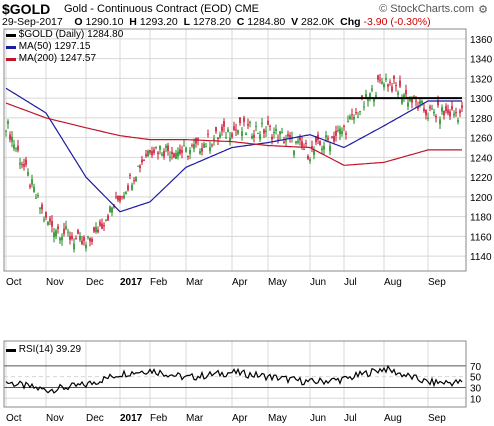  What do you see at coordinates (247, 9) in the screenshot?
I see `exchange: CME` at bounding box center [247, 9].